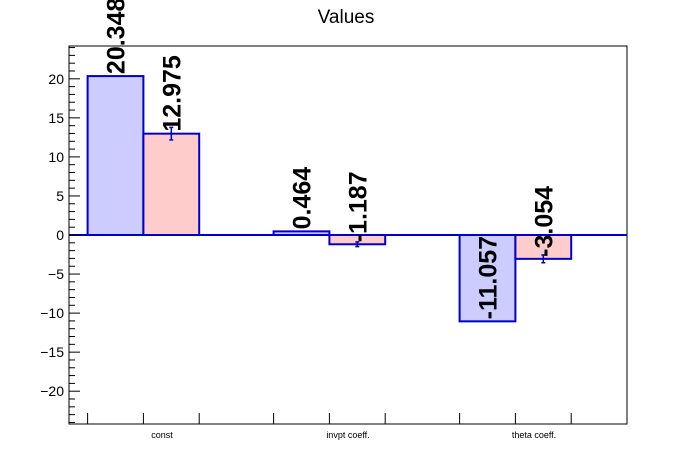 The width and height of the screenshot is (696, 472). What do you see at coordinates (162, 435) in the screenshot?
I see `x-category-label: const` at bounding box center [162, 435].